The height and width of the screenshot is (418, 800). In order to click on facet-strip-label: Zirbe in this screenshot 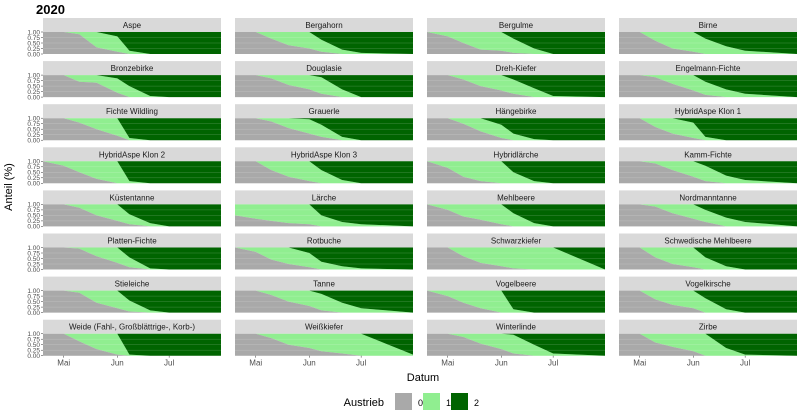, I will do `click(708, 327)`.